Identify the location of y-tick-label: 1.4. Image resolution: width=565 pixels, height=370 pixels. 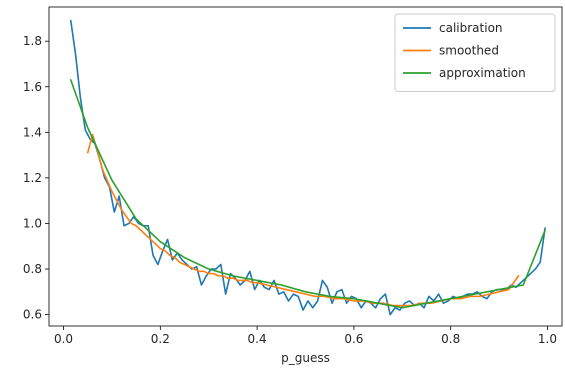
(32, 132).